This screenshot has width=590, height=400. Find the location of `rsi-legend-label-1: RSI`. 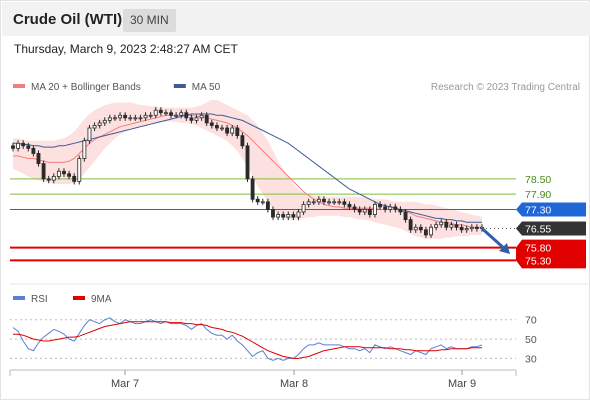

rsi-legend-label-1: RSI is located at coordinates (39, 299).